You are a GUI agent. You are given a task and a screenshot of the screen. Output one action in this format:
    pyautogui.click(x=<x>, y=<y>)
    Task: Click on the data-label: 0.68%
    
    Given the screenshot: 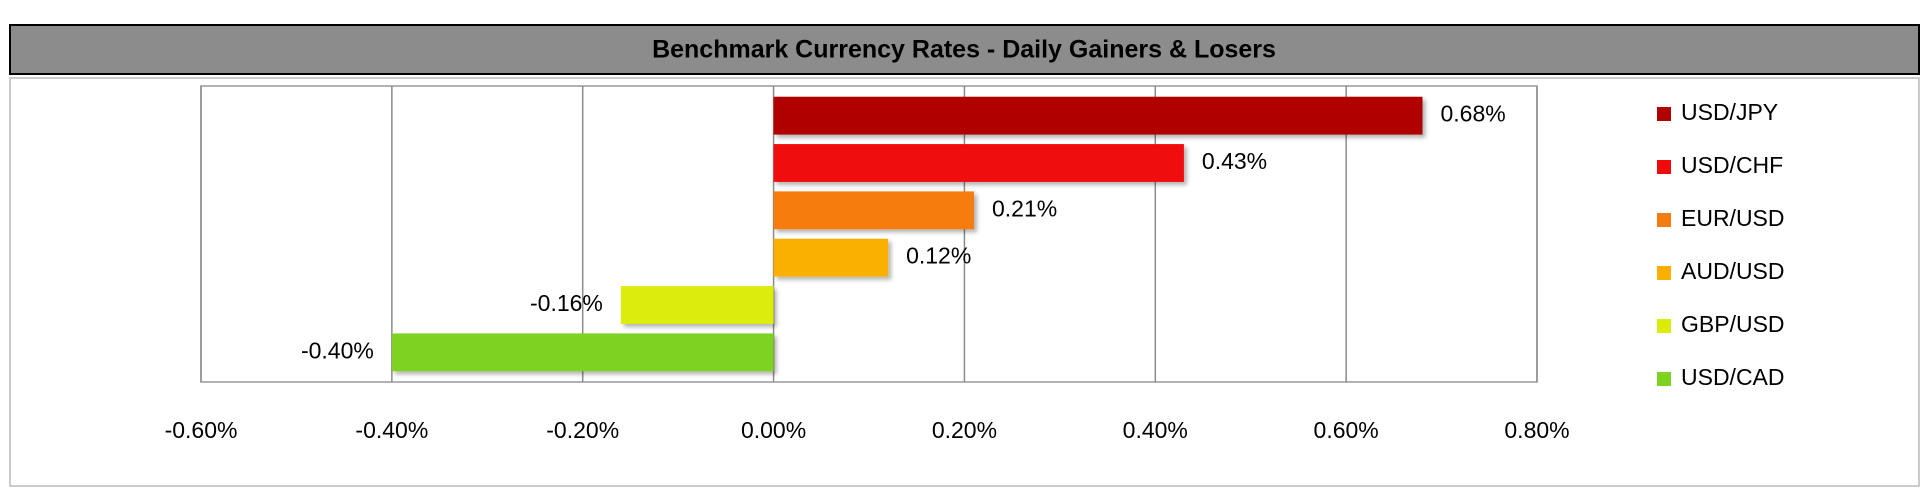 What is the action you would take?
    pyautogui.click(x=1472, y=114)
    